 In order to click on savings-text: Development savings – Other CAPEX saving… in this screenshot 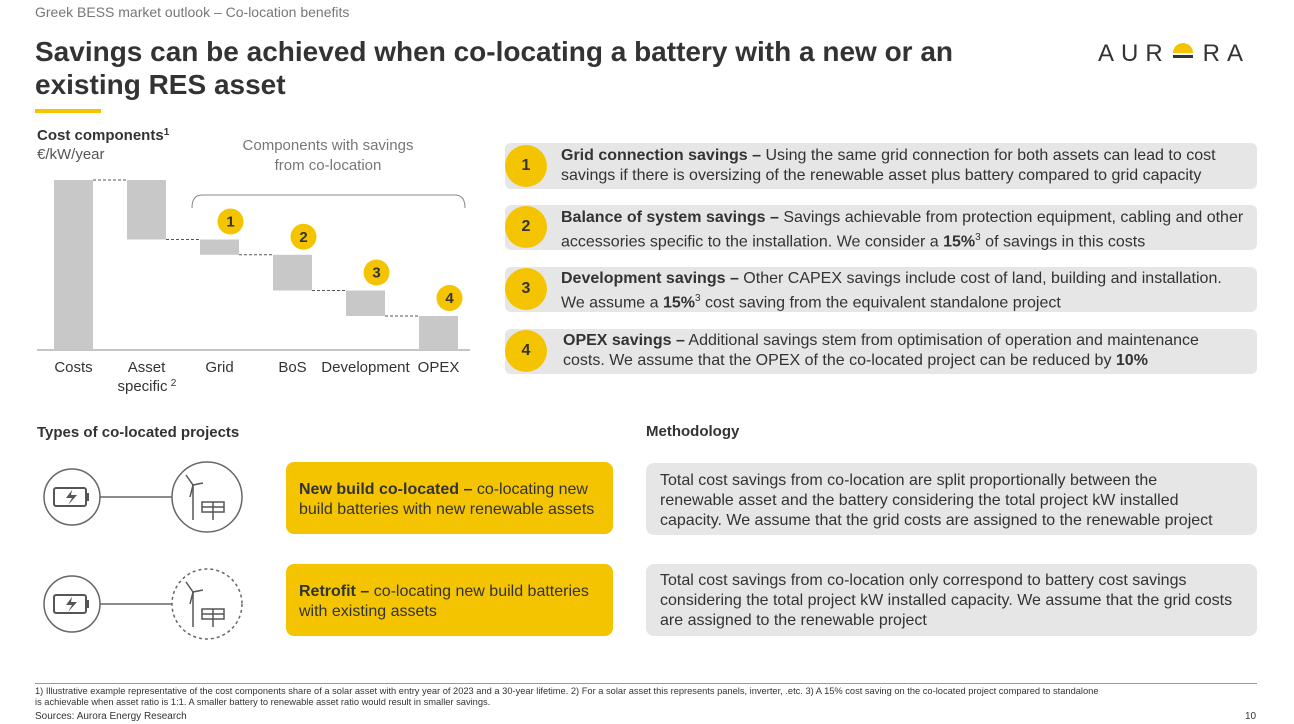, I will do `click(891, 291)`.